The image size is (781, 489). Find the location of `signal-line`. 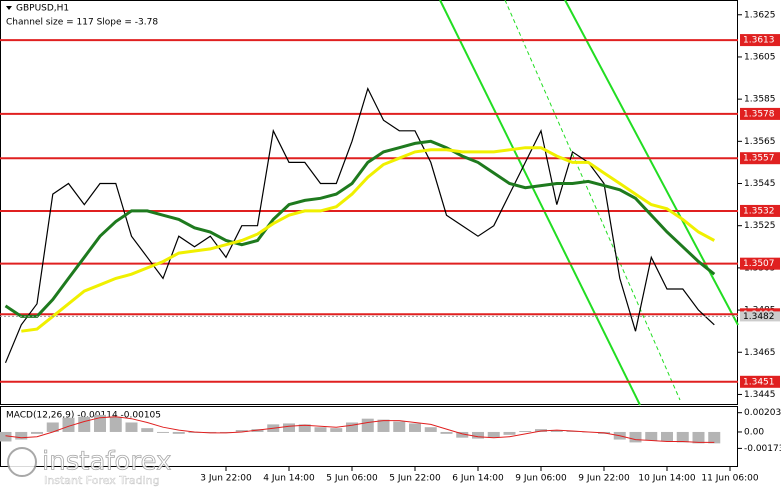

signal-line is located at coordinates (360, 429).